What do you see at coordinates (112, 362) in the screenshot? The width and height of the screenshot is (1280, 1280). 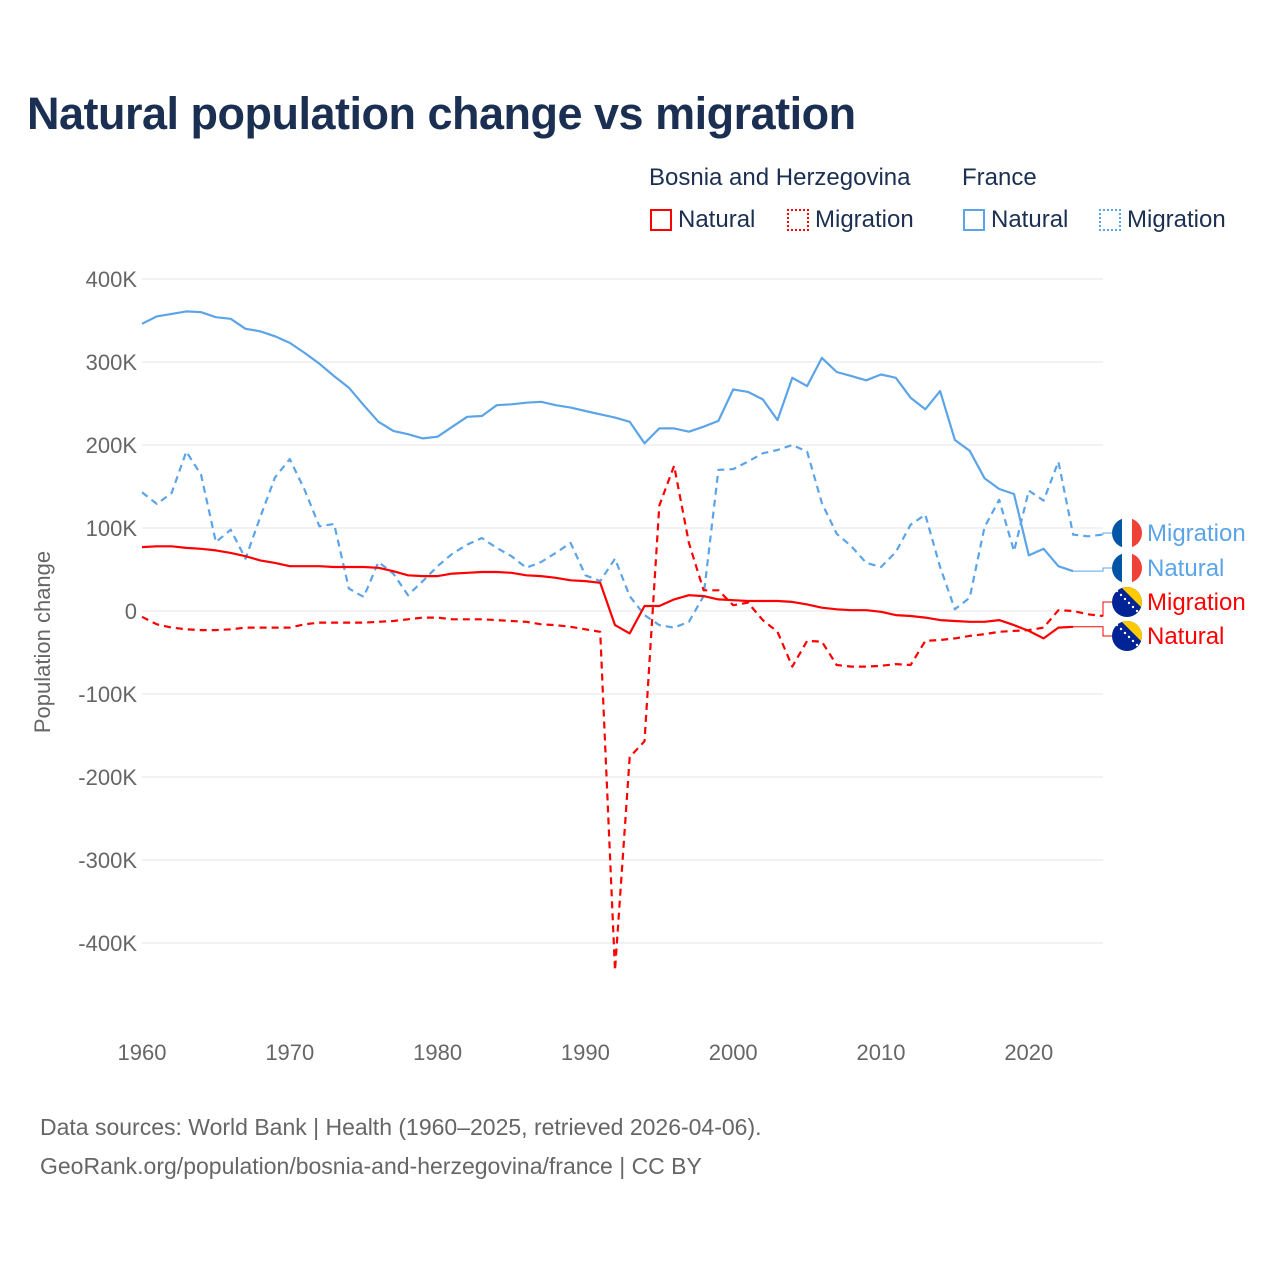 I see `y-tick-label: 300K` at bounding box center [112, 362].